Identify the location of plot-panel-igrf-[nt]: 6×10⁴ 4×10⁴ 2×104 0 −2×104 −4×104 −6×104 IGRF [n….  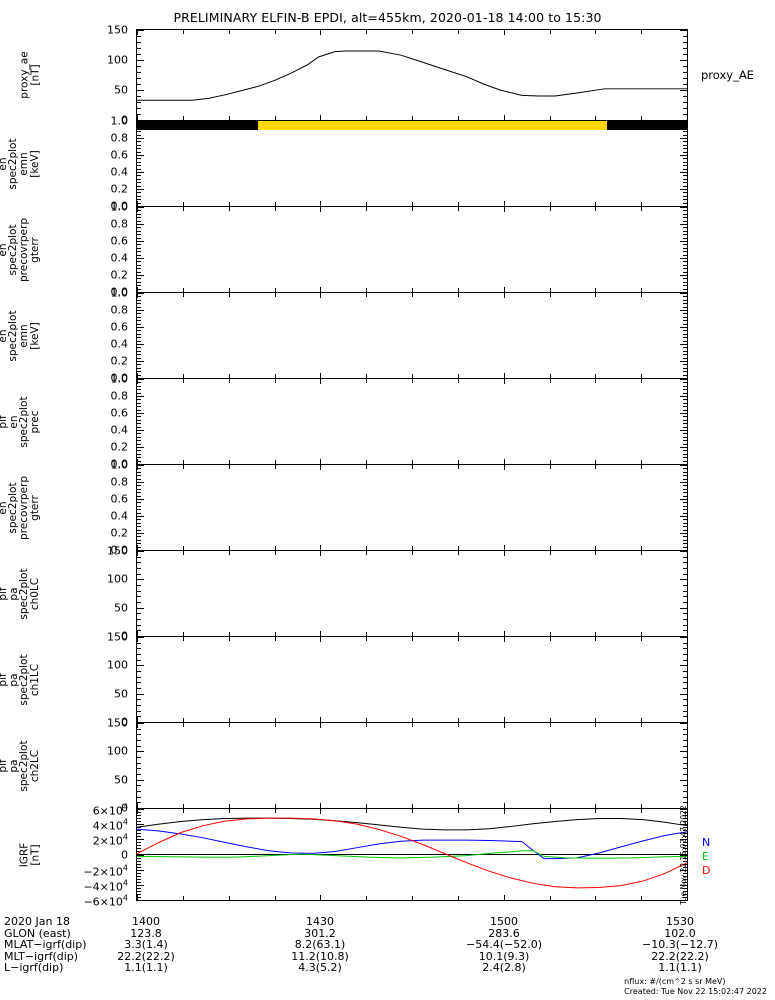
(364, 855).